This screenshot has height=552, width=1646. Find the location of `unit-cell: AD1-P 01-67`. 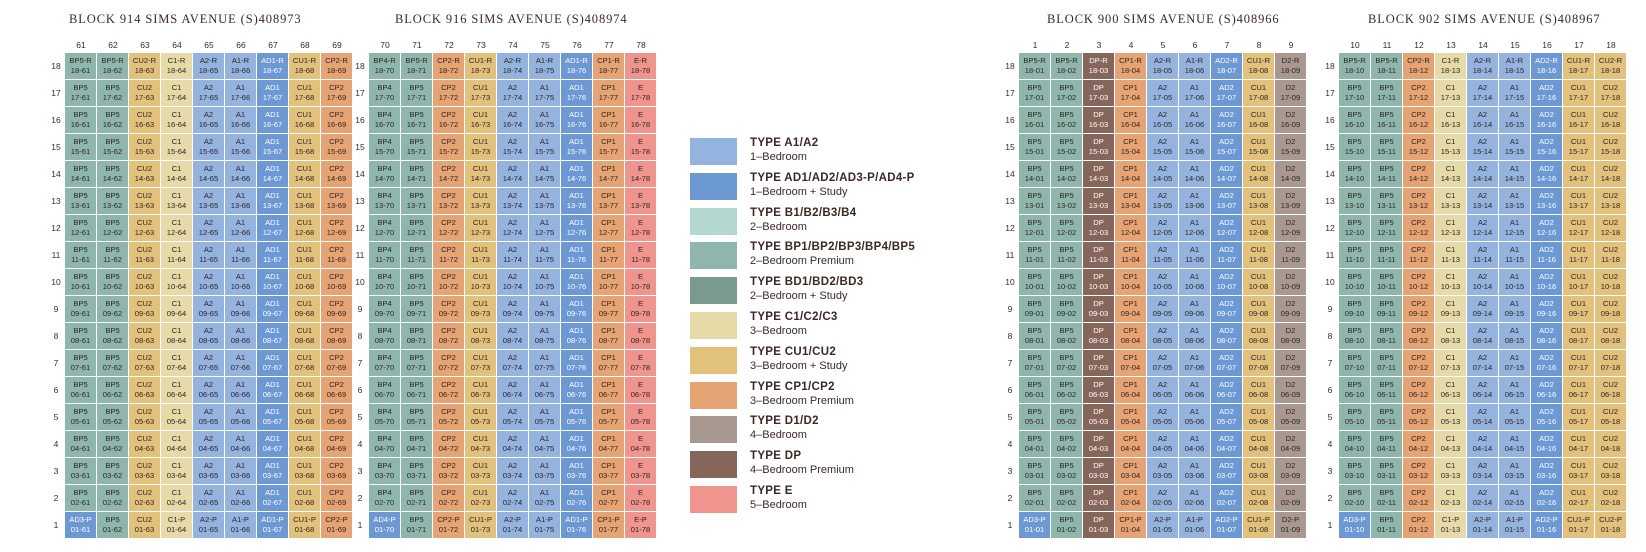

unit-cell: AD1-P 01-67 is located at coordinates (272, 525).